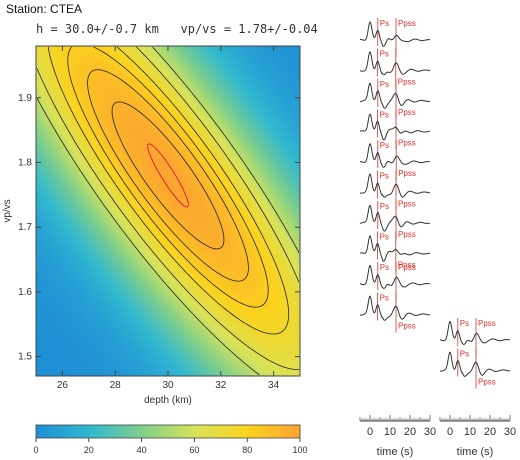 The height and width of the screenshot is (460, 520). What do you see at coordinates (221, 385) in the screenshot?
I see `x-tick-label: 32` at bounding box center [221, 385].